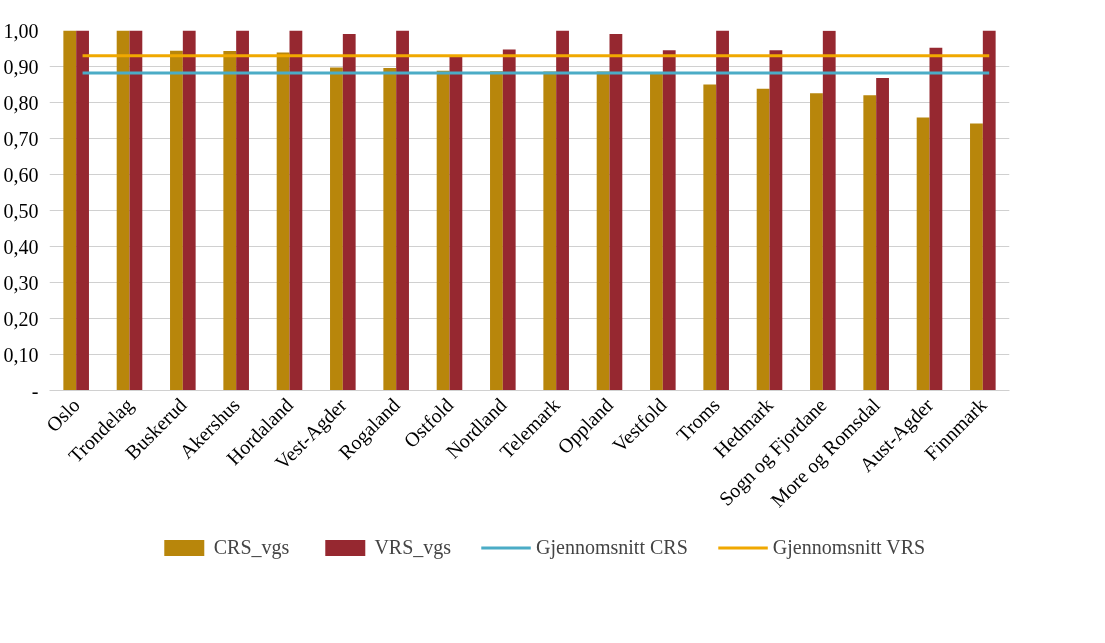  What do you see at coordinates (35, 390) in the screenshot?
I see `y-tick-label: -` at bounding box center [35, 390].